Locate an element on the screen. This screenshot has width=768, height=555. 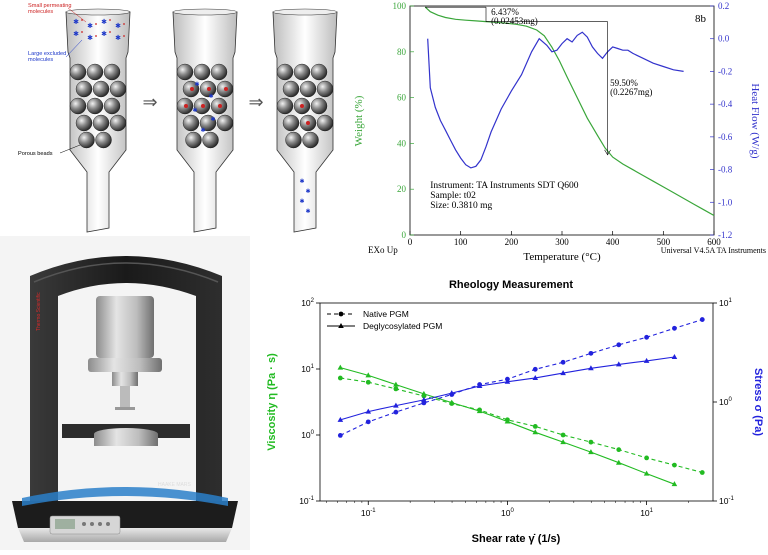
instrument-info-line: Sample: t02 is located at coordinates (453, 196).